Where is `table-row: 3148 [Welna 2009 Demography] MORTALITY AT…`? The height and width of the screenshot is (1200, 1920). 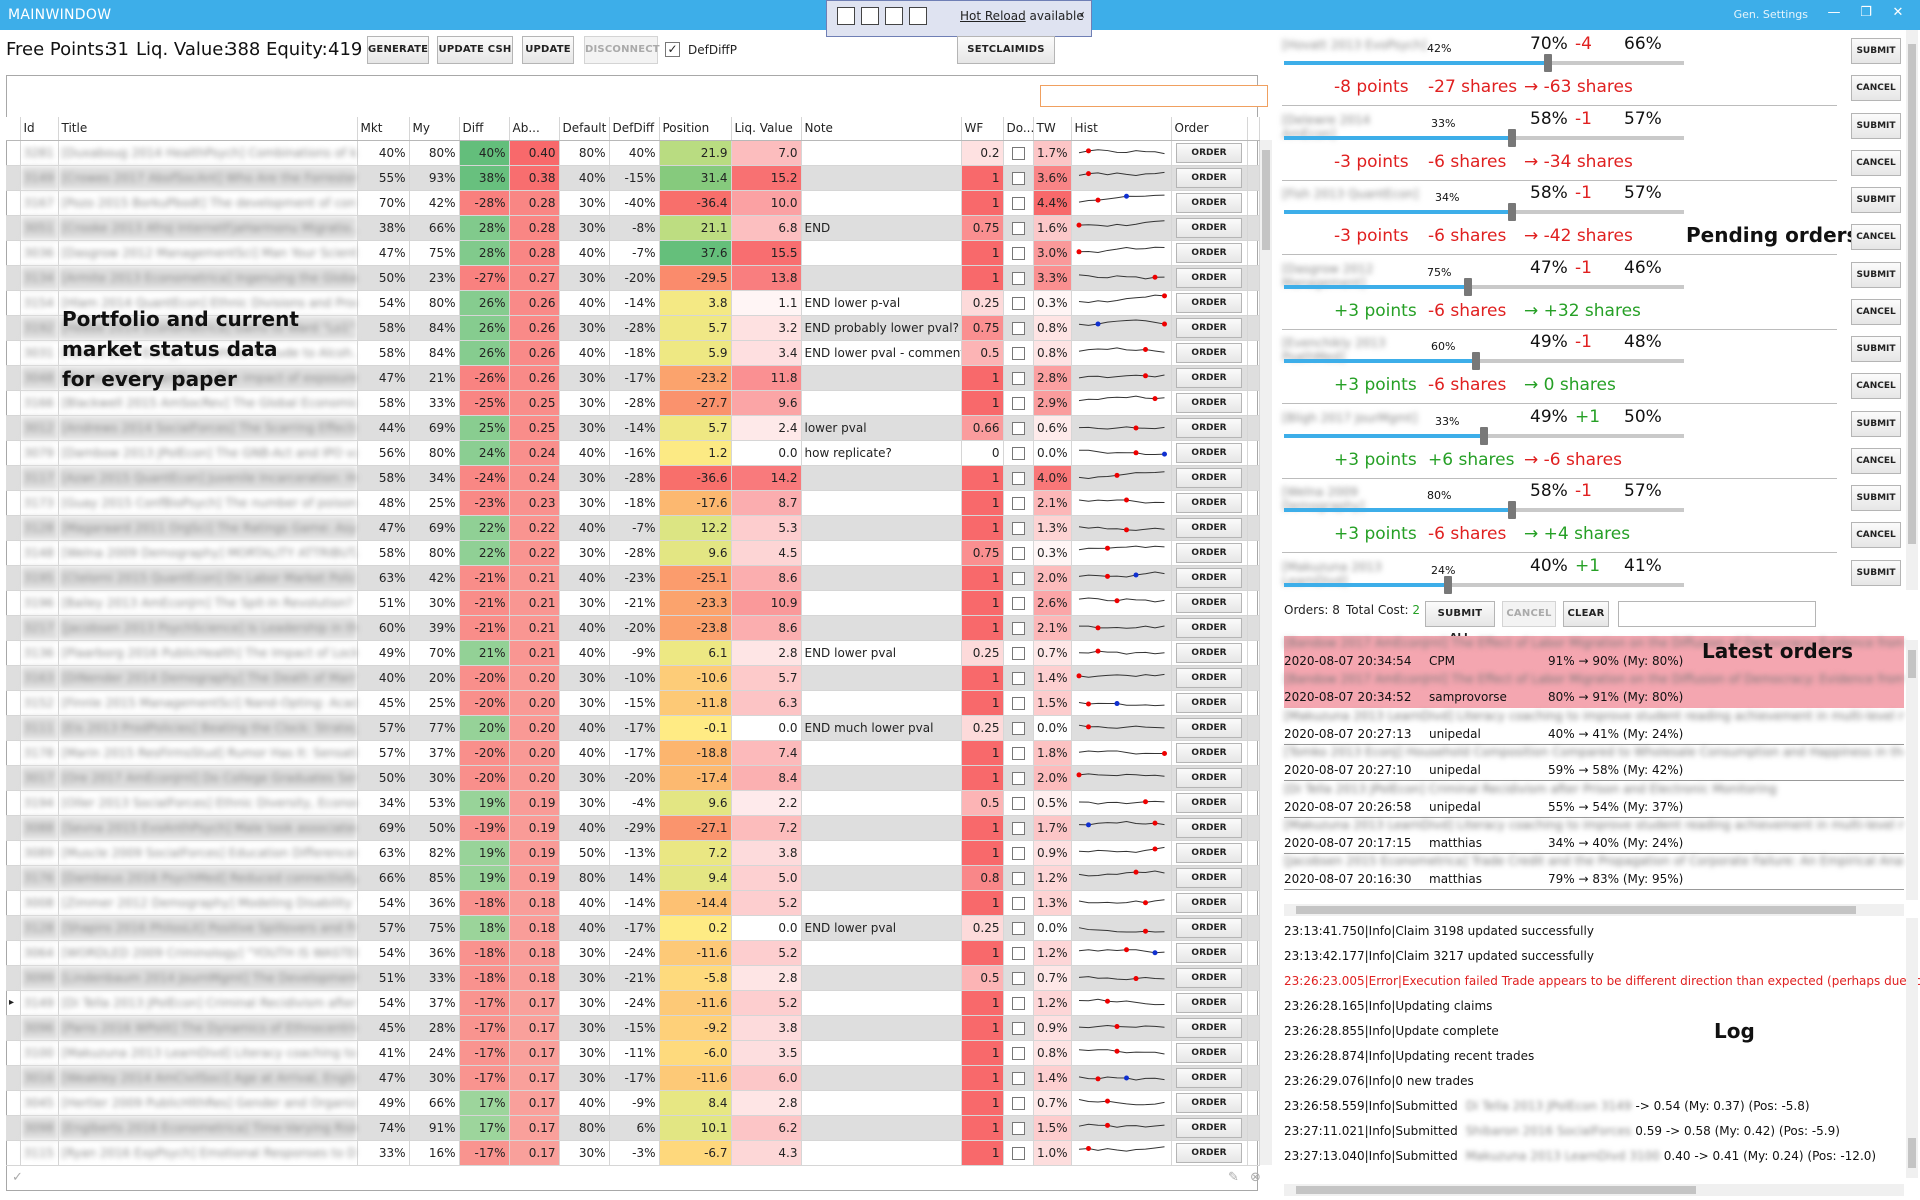 table-row: 3148 [Welna 2009 Demography] MORTALITY AT… is located at coordinates (633, 553).